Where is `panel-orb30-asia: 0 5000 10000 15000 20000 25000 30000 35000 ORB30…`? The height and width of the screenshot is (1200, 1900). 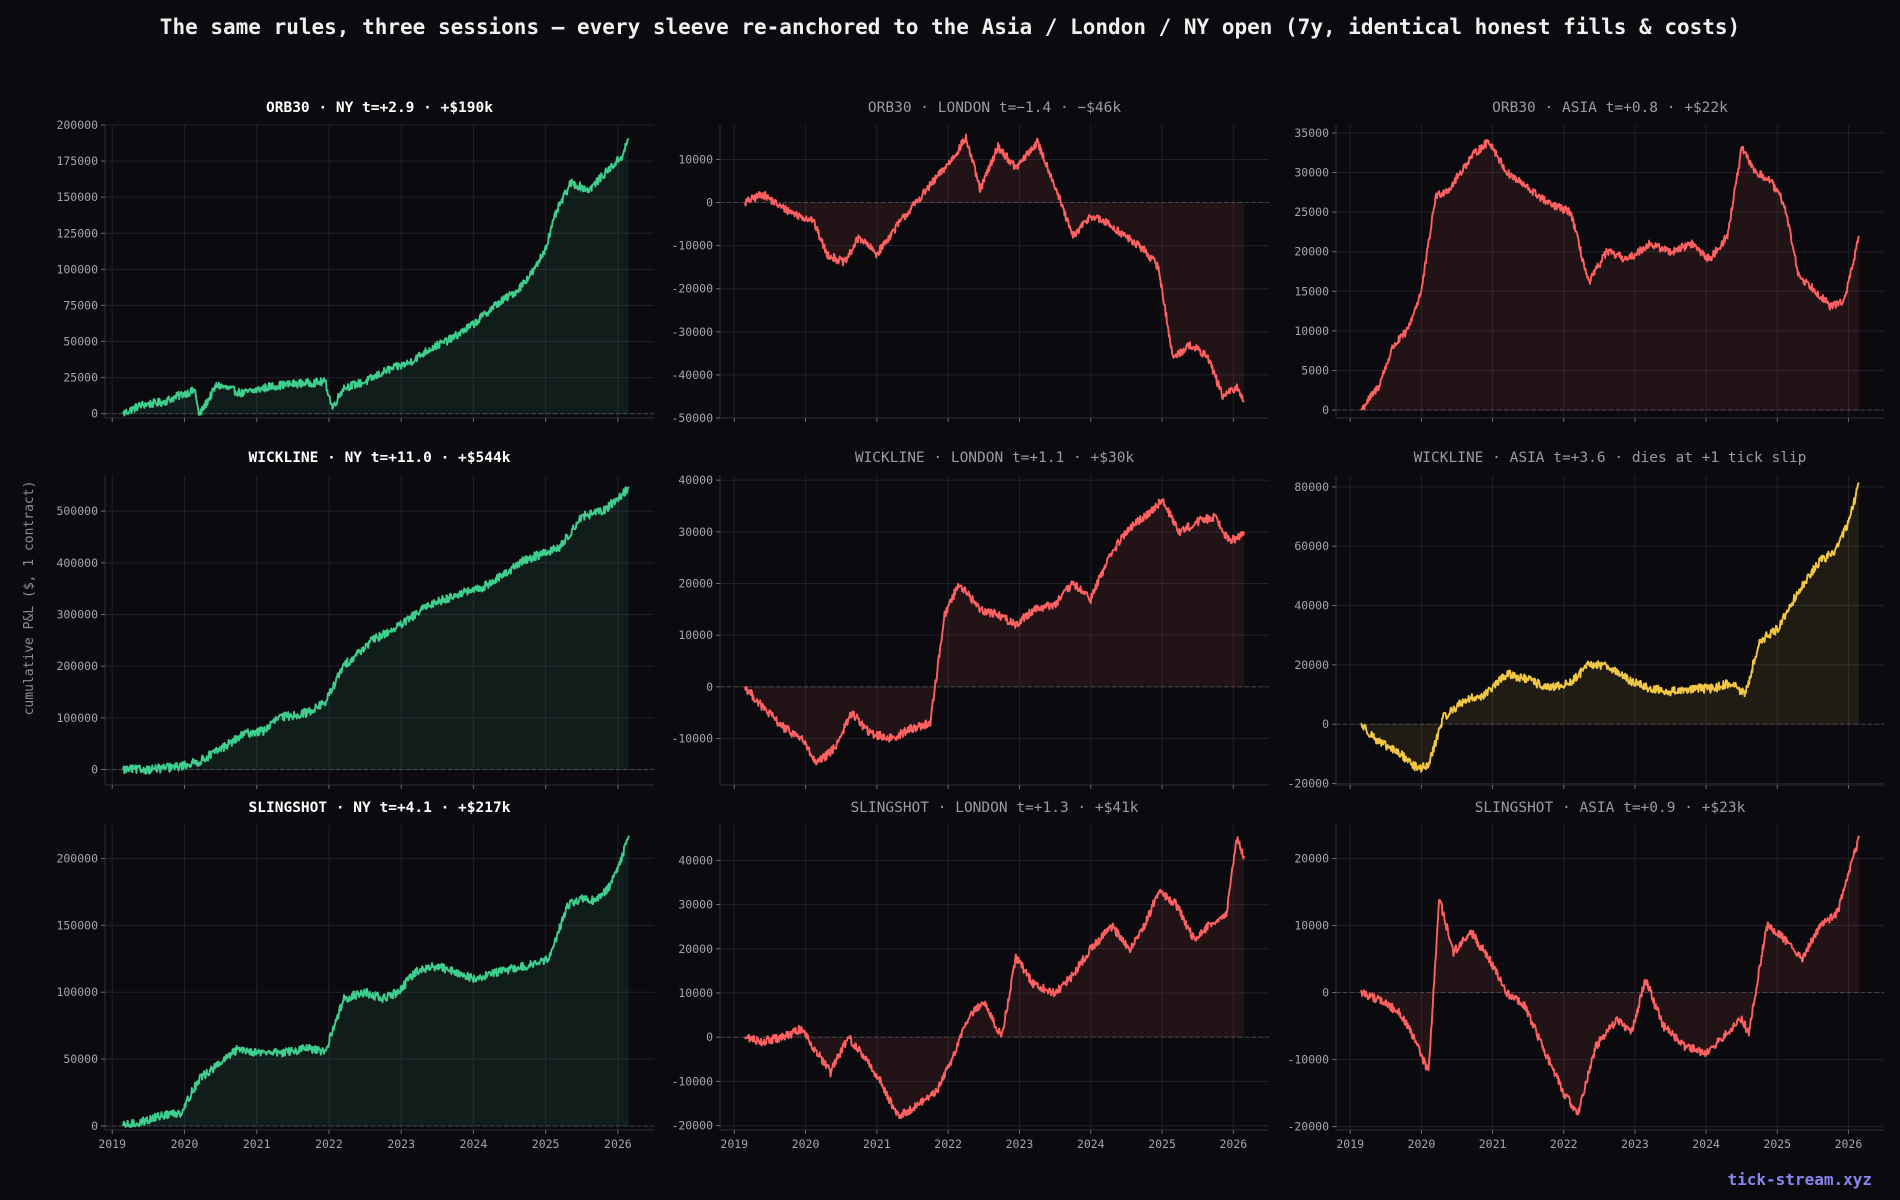
panel-orb30-asia: 0 5000 10000 15000 20000 25000 30000 35000 ORB30… is located at coordinates (1589, 261).